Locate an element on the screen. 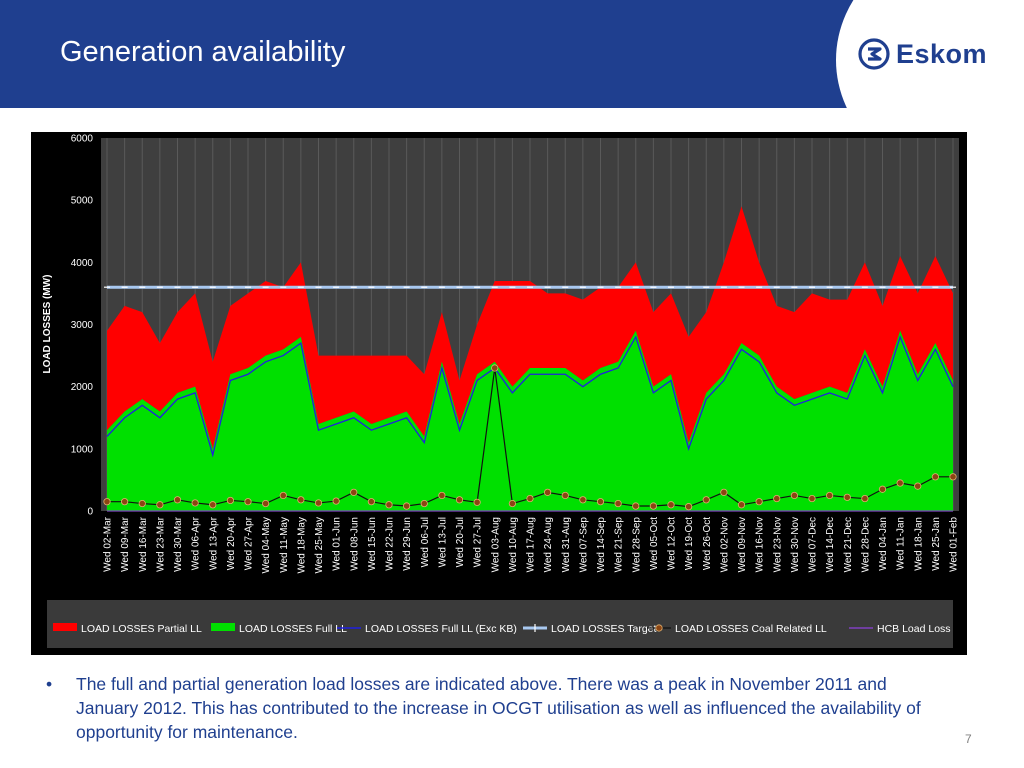 The image size is (1024, 768). x-tick-label: Wed 20-Apr is located at coordinates (231, 543).